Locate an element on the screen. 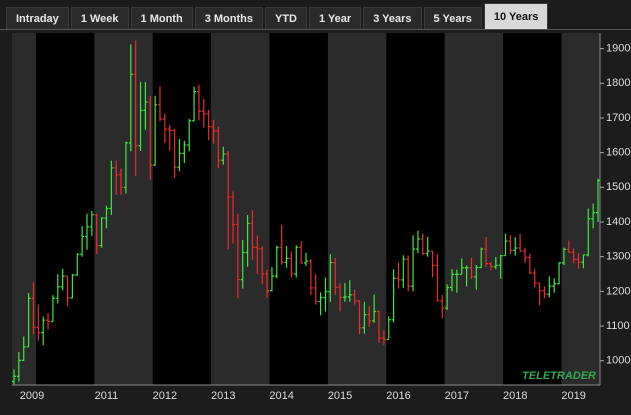 This screenshot has height=415, width=631. x-tick-label: 2019 is located at coordinates (573, 396).